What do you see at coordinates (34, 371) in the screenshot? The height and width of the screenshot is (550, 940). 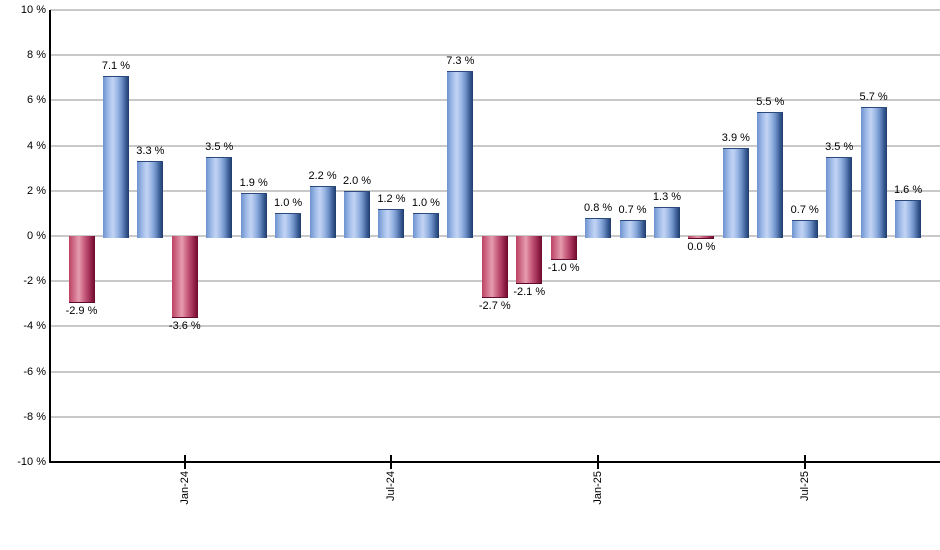 I see `y-tick-label: -6 %` at bounding box center [34, 371].